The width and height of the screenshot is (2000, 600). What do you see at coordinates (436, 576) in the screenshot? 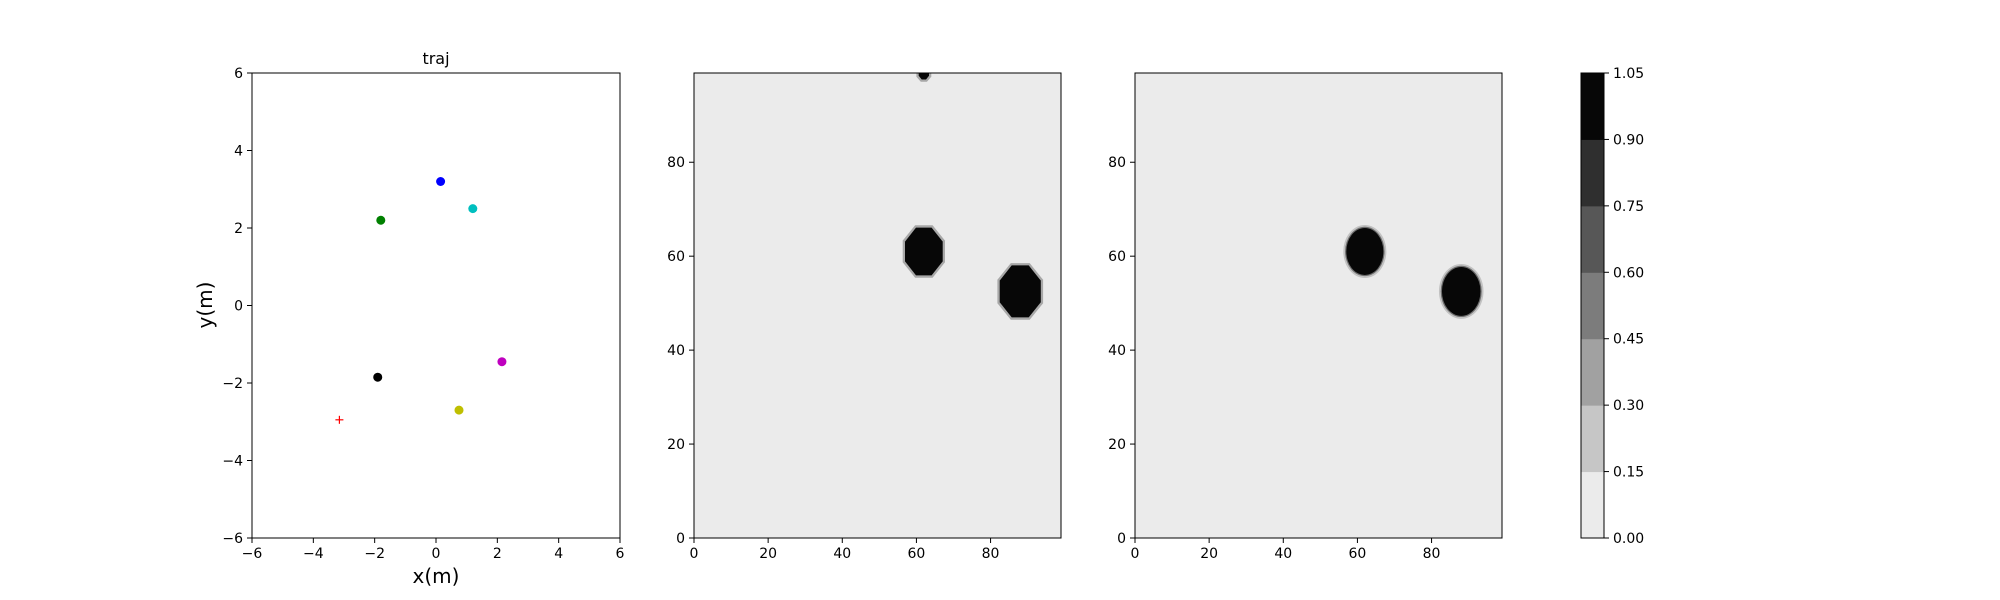
I see `trajectory-x-axis-title: x(m)` at bounding box center [436, 576].